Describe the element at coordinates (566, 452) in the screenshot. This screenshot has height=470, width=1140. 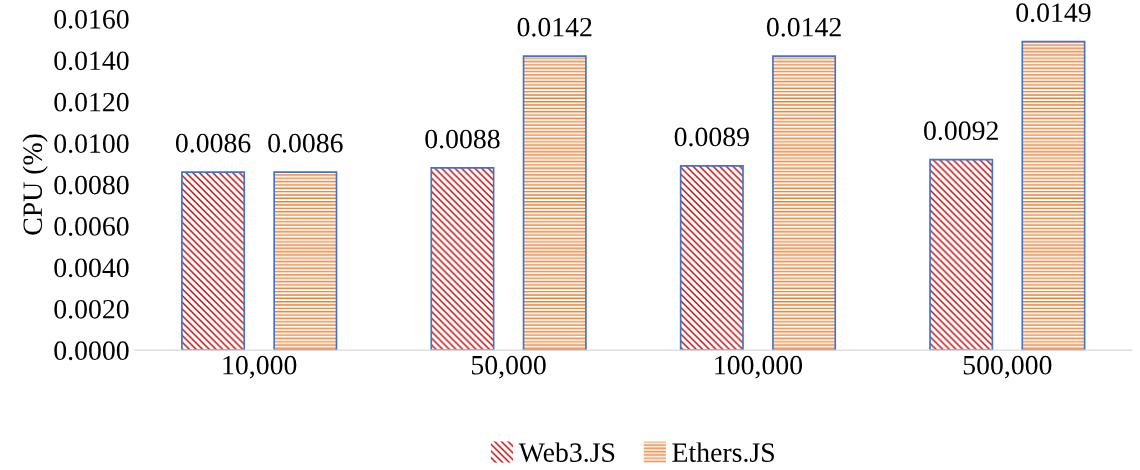
I see `legend-label: Web3.JS` at that location.